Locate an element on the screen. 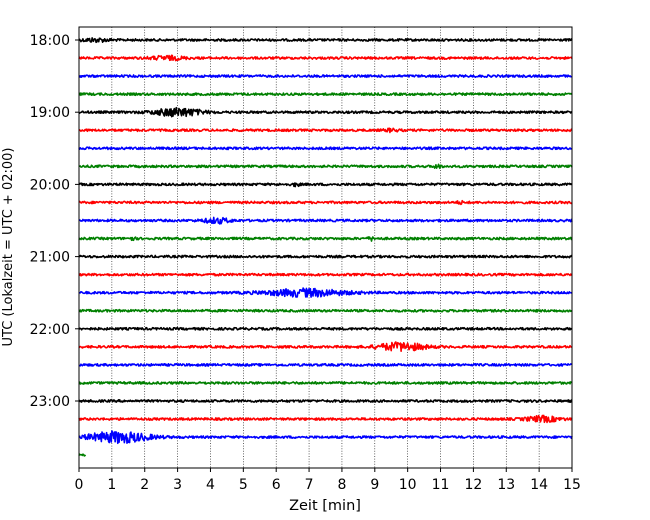 The image size is (650, 520). x-tick-label: 9 is located at coordinates (374, 485).